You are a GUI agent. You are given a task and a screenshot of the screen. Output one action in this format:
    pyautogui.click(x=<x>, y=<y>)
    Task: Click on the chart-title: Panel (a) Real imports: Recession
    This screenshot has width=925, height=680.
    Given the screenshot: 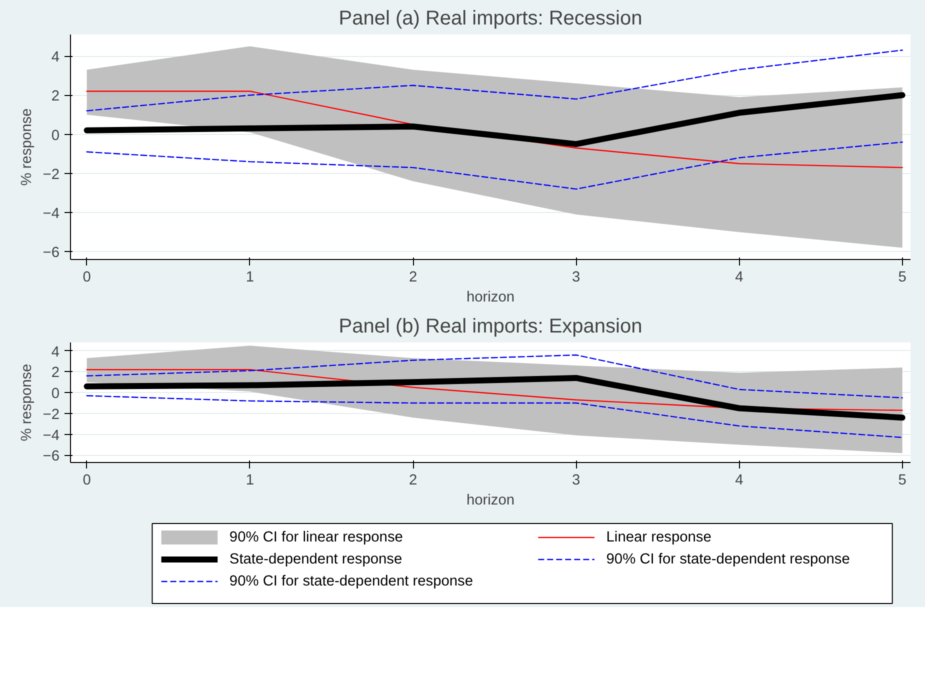 What is the action you would take?
    pyautogui.click(x=490, y=19)
    